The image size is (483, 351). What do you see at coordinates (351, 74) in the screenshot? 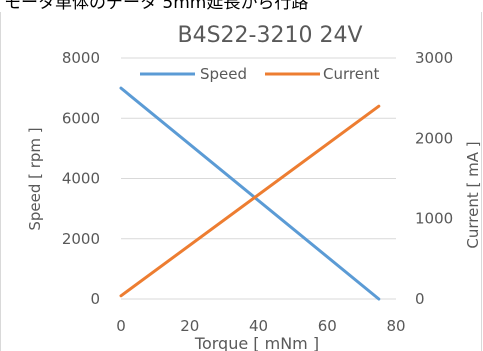
I see `legend-label-current: Current` at bounding box center [351, 74].